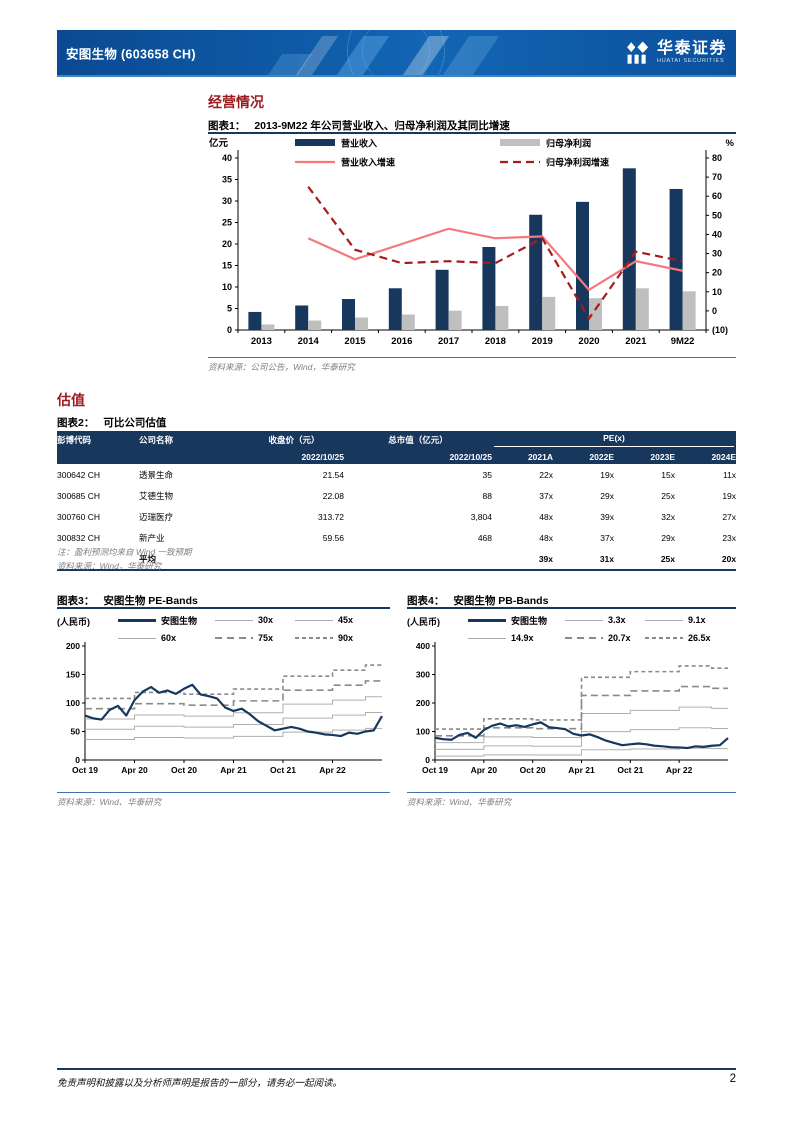 Image resolution: width=793 pixels, height=1122 pixels. What do you see at coordinates (617, 620) in the screenshot?
I see `legend-label: 3.3x` at bounding box center [617, 620].